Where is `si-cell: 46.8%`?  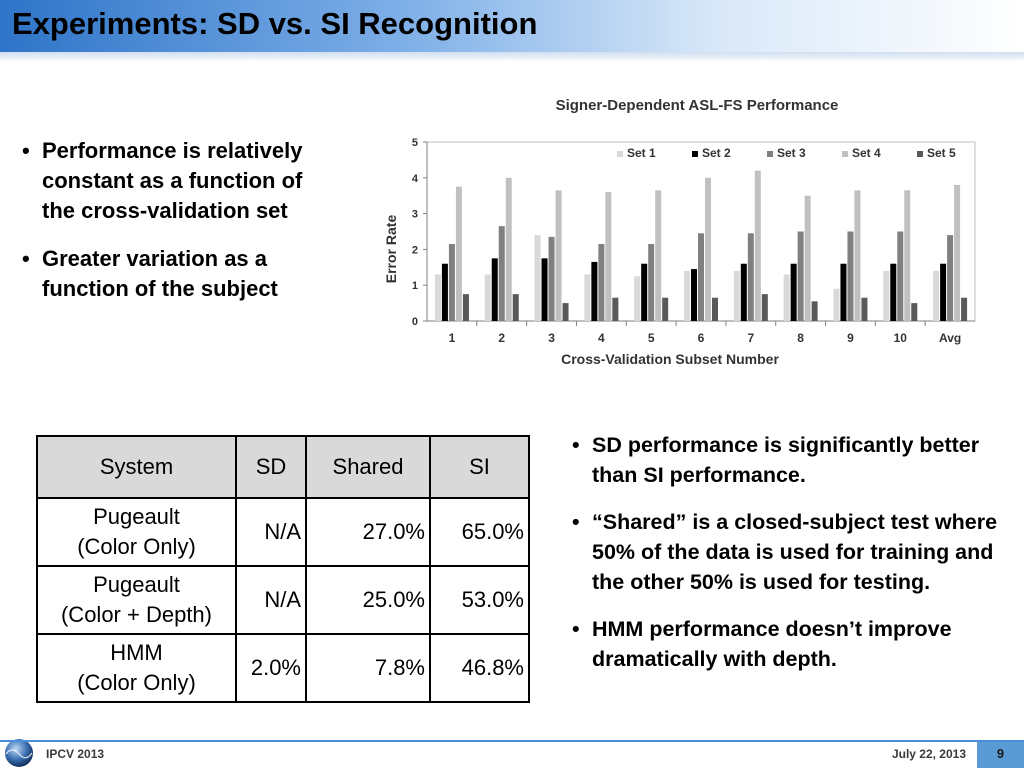
si-cell: 46.8% is located at coordinates (479, 668).